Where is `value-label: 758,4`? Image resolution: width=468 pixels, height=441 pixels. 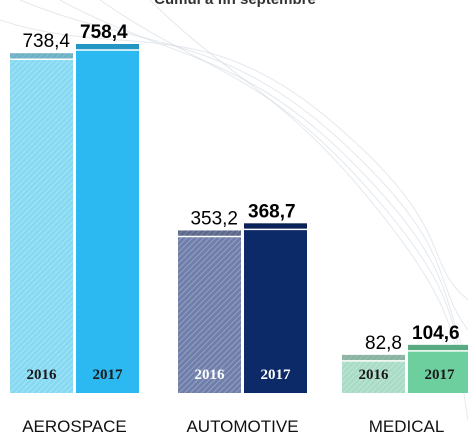 value-label: 758,4 is located at coordinates (104, 32).